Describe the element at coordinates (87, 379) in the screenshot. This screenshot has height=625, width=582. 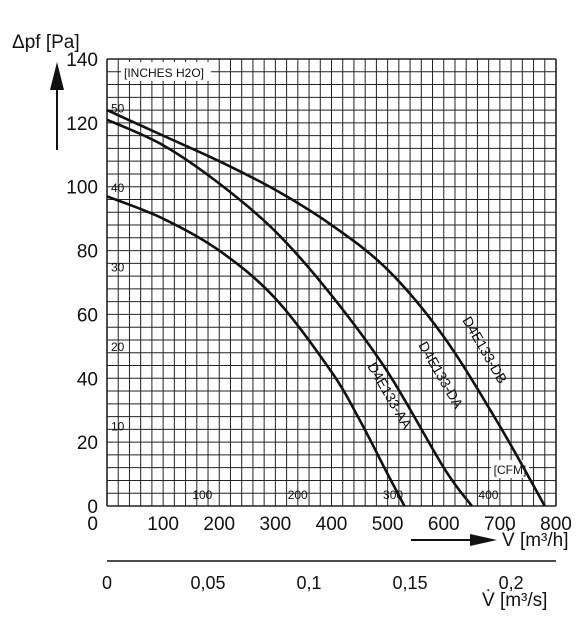
I see `y-tick-label: 40` at that location.